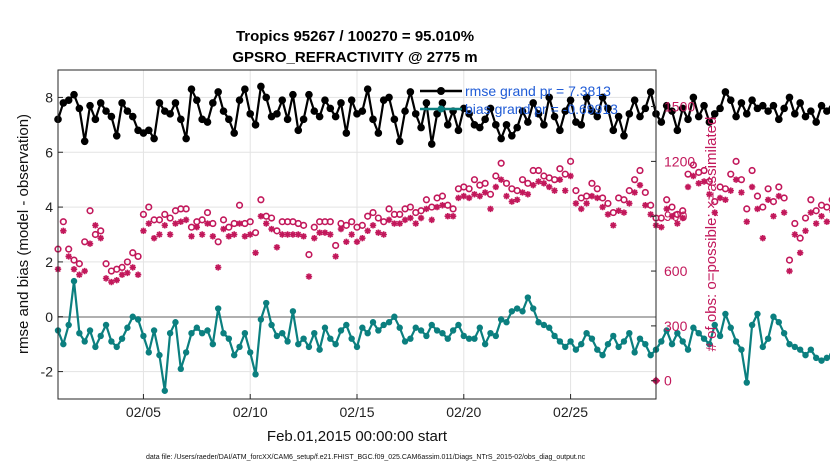 The image size is (830, 470). I want to click on x-tick-label: 02/10, so click(250, 412).